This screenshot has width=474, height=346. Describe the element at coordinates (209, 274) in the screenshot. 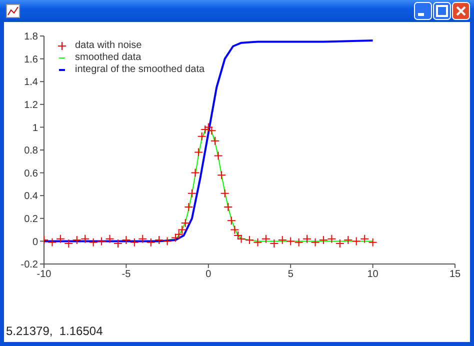

I see `x-tick-label: 0` at that location.